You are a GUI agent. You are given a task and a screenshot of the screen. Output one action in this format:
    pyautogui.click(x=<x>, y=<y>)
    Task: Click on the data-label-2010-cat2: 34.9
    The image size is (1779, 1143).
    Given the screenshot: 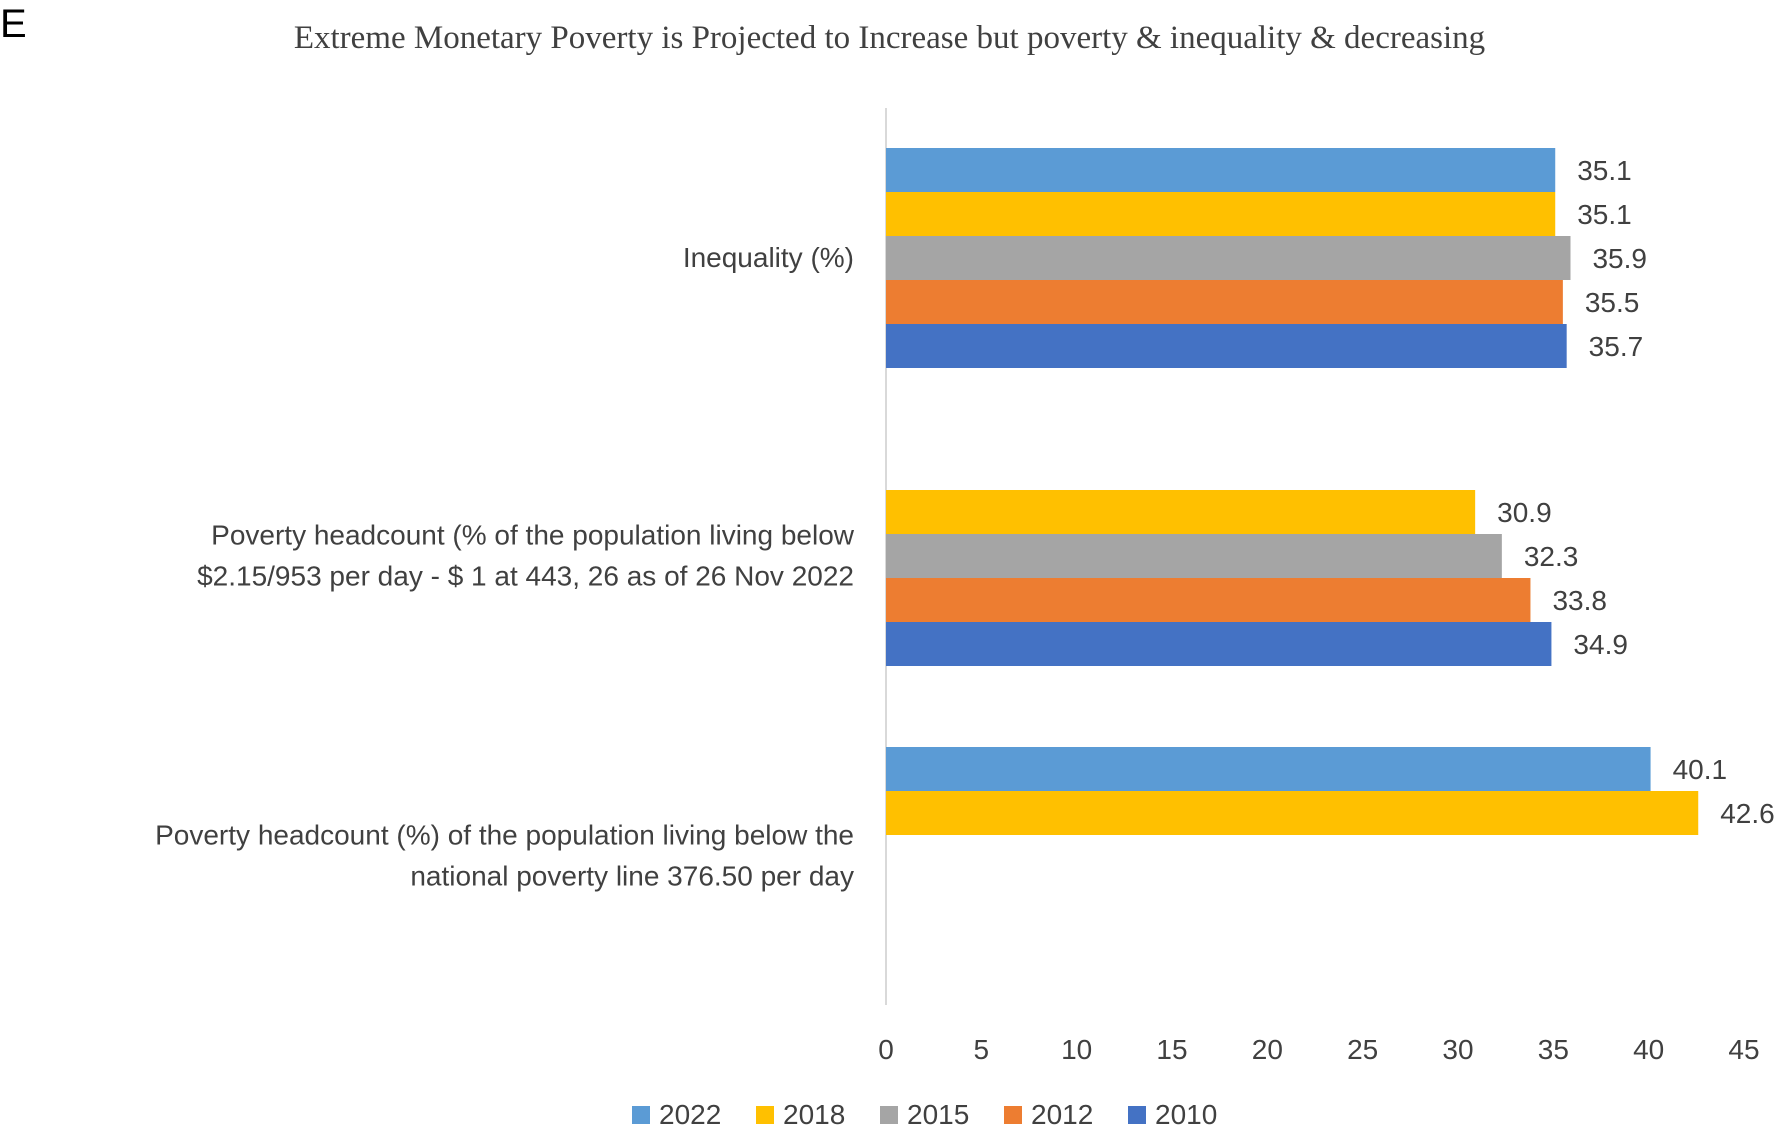 What is the action you would take?
    pyautogui.click(x=1600, y=644)
    